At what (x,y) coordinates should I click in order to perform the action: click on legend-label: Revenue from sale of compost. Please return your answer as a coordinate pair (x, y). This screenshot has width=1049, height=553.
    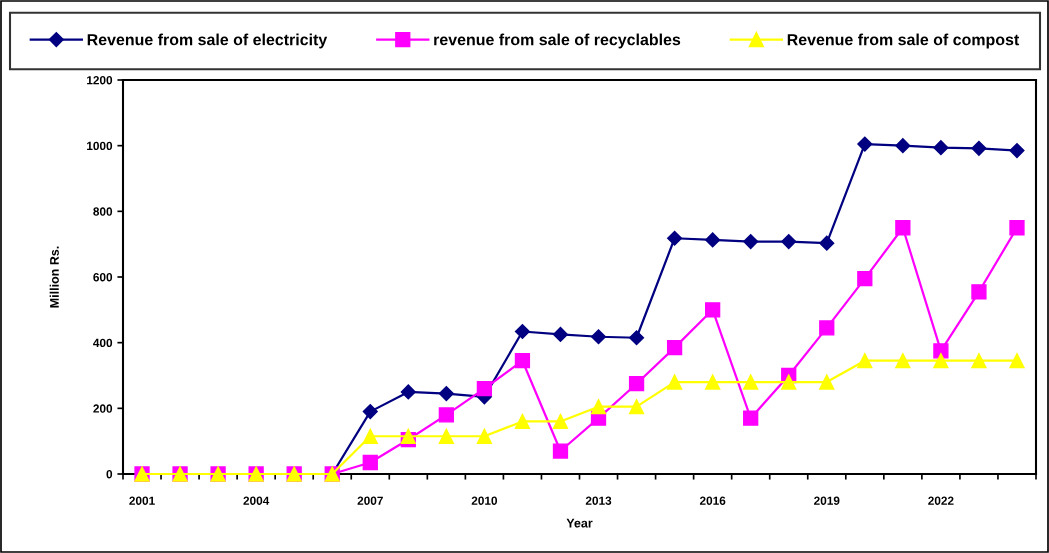
    Looking at the image, I should click on (903, 41).